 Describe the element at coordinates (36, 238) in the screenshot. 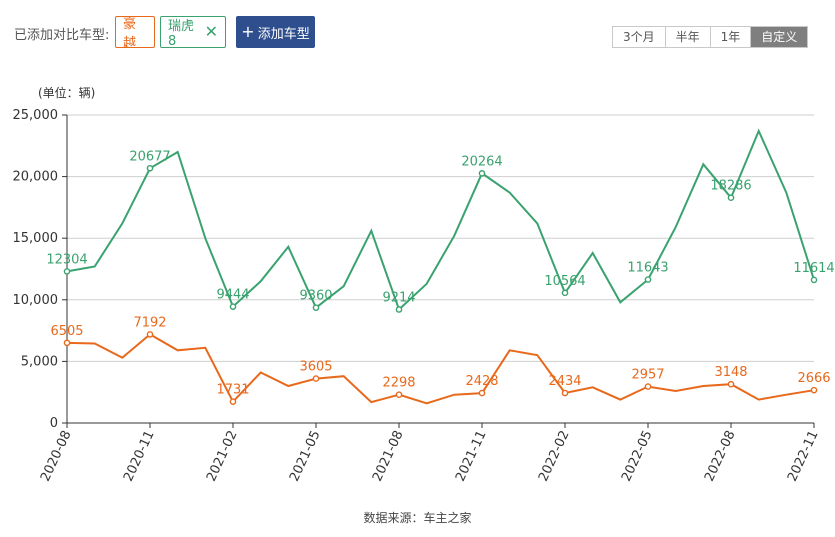

I see `y-tick-label: 15,000` at that location.